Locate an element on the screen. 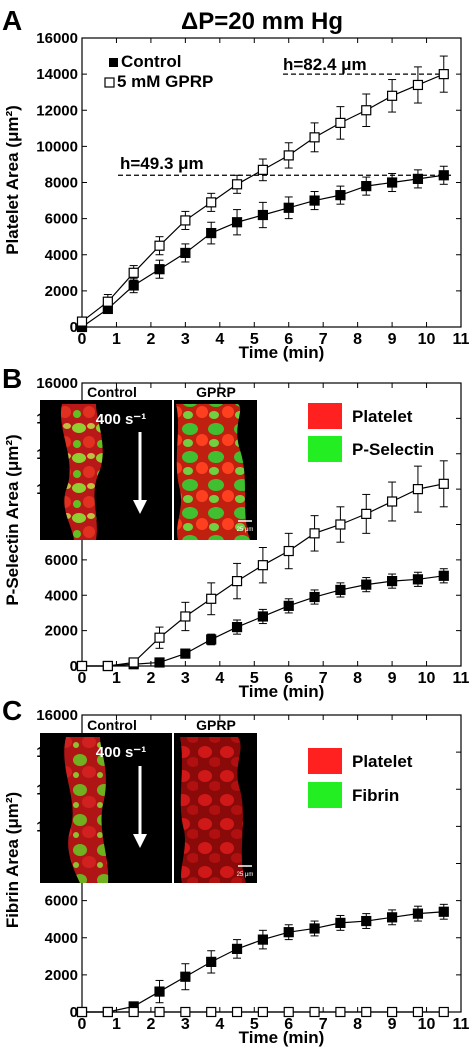  x-axis-label-c: Time (min) is located at coordinates (282, 1037).